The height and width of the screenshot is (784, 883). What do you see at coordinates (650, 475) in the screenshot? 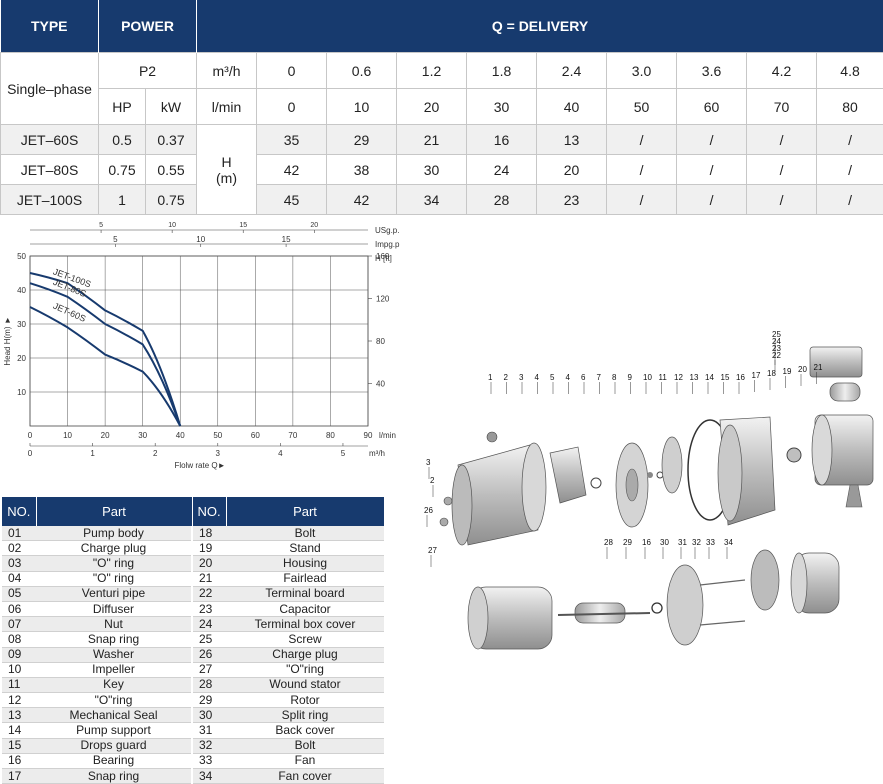
I see `nut-part` at bounding box center [650, 475].